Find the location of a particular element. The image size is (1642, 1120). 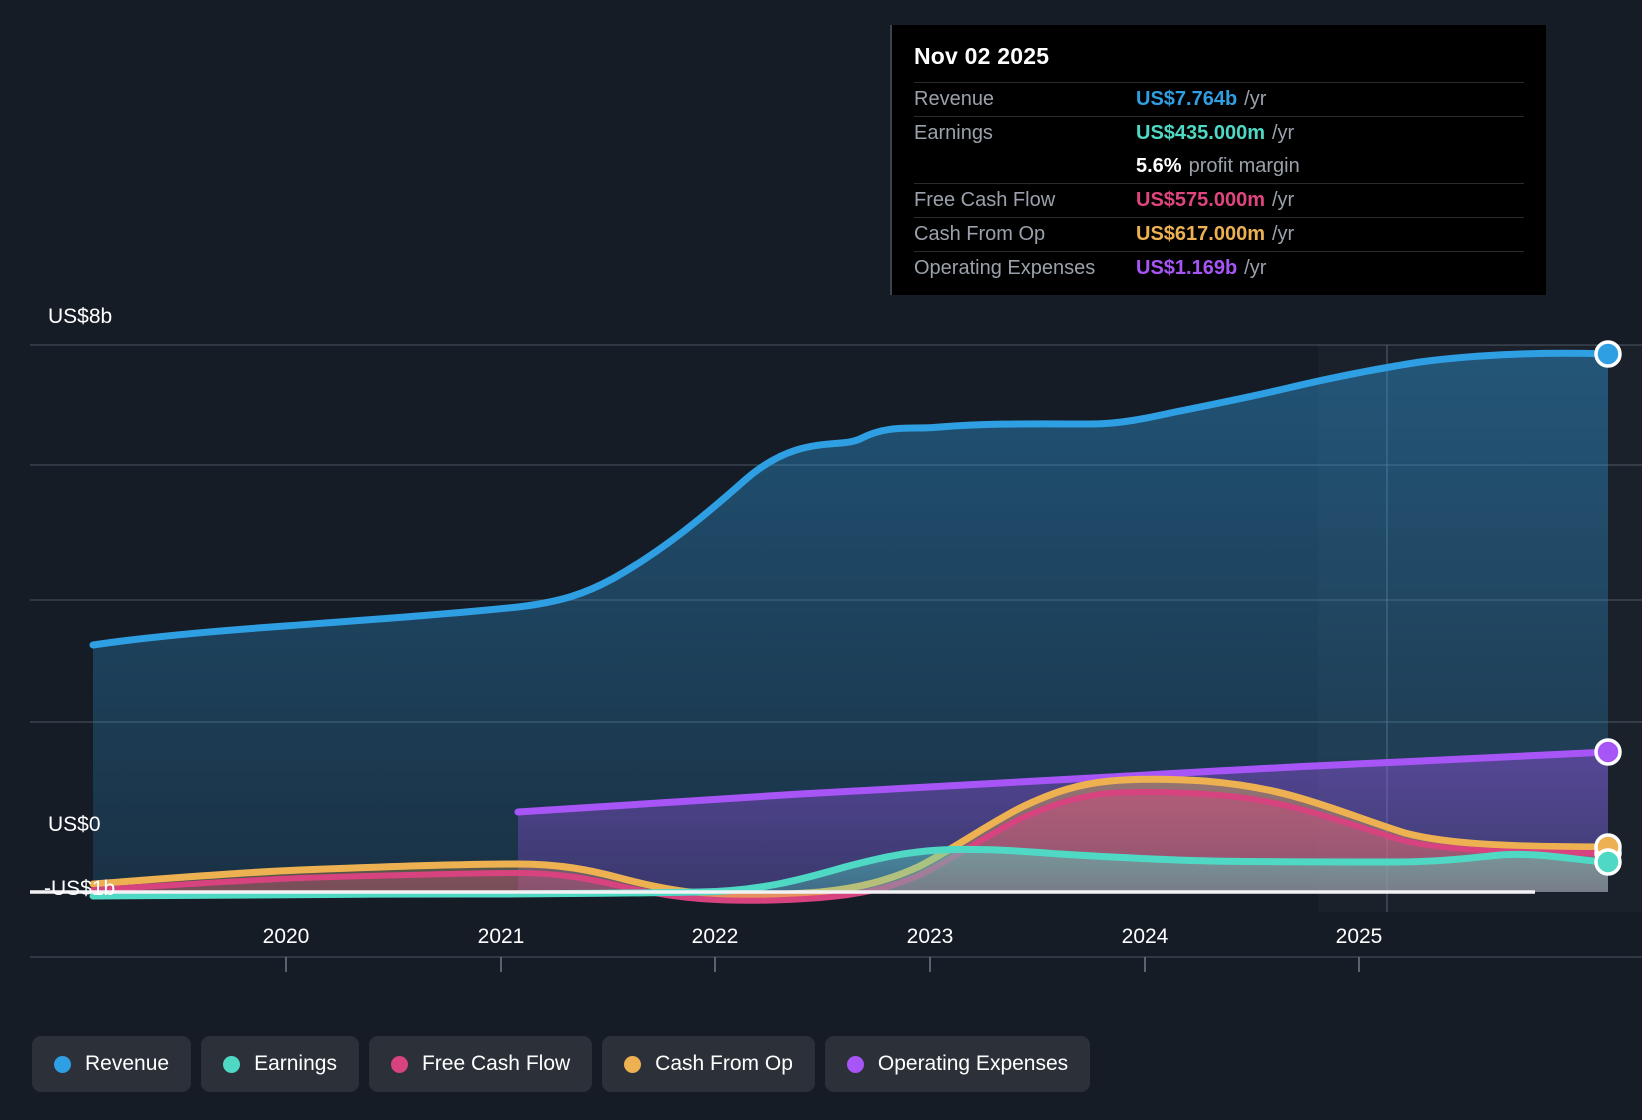

legend-label-cash-from-op: Cash From Op is located at coordinates (724, 1063).